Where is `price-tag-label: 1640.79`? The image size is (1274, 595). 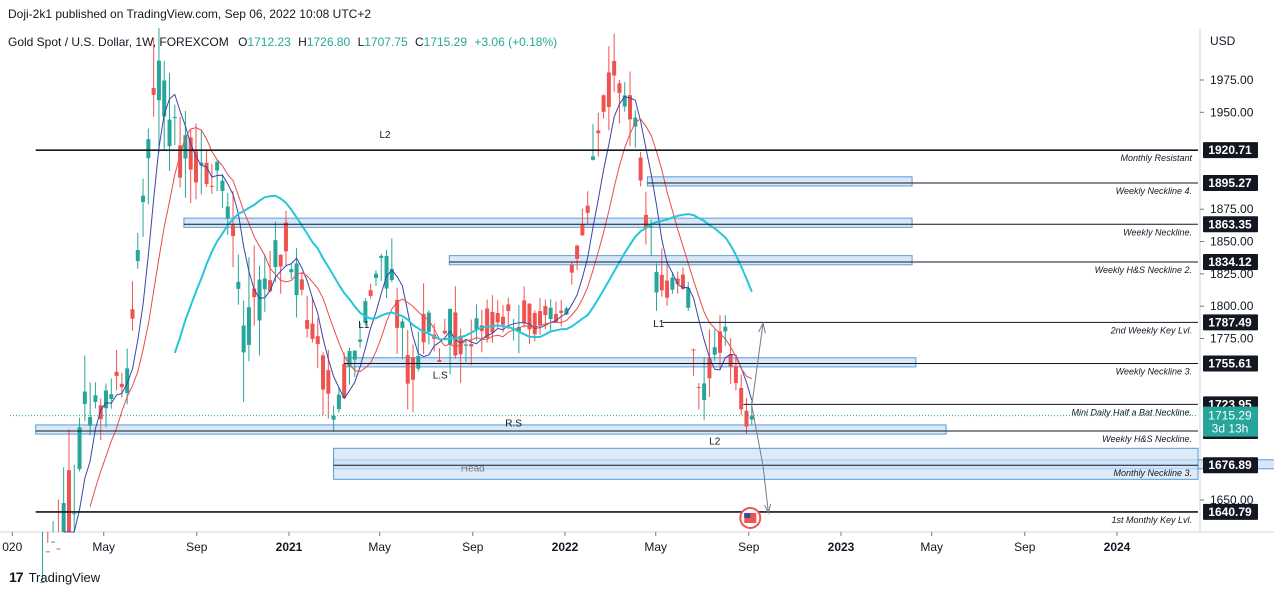
price-tag-label: 1640.79 is located at coordinates (1230, 512).